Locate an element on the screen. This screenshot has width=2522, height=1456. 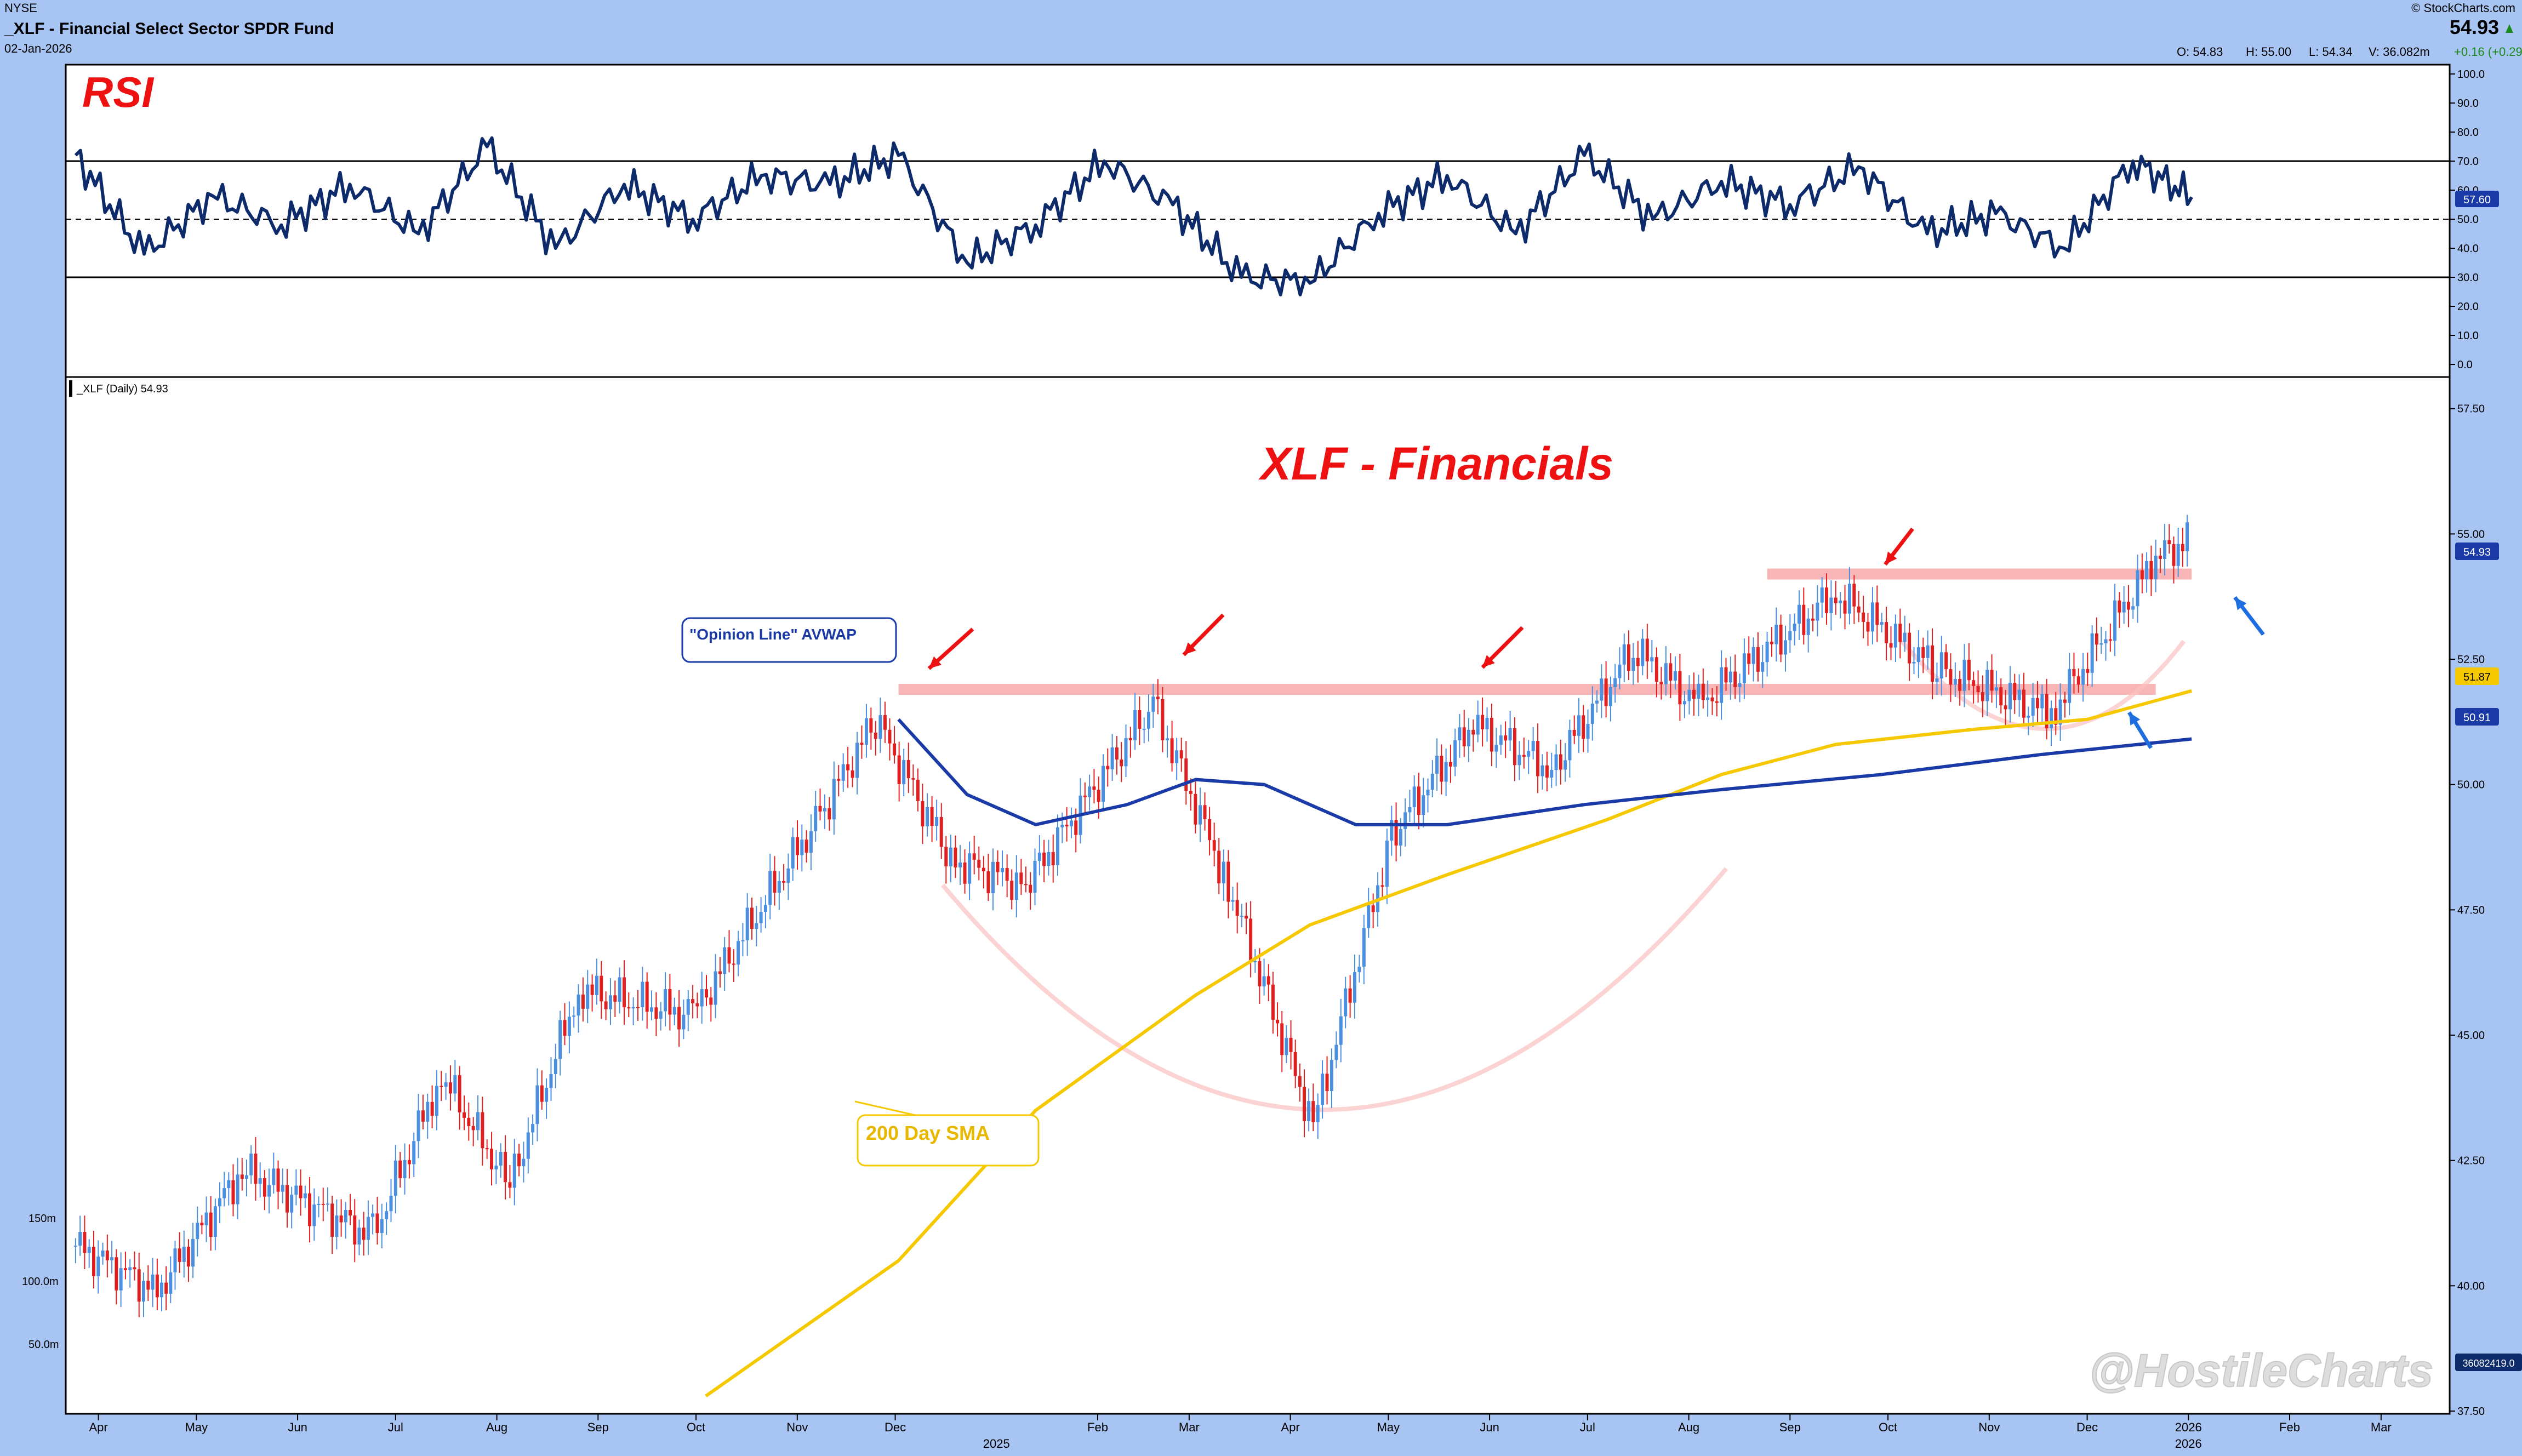
sma-callout is located at coordinates (948, 1140).